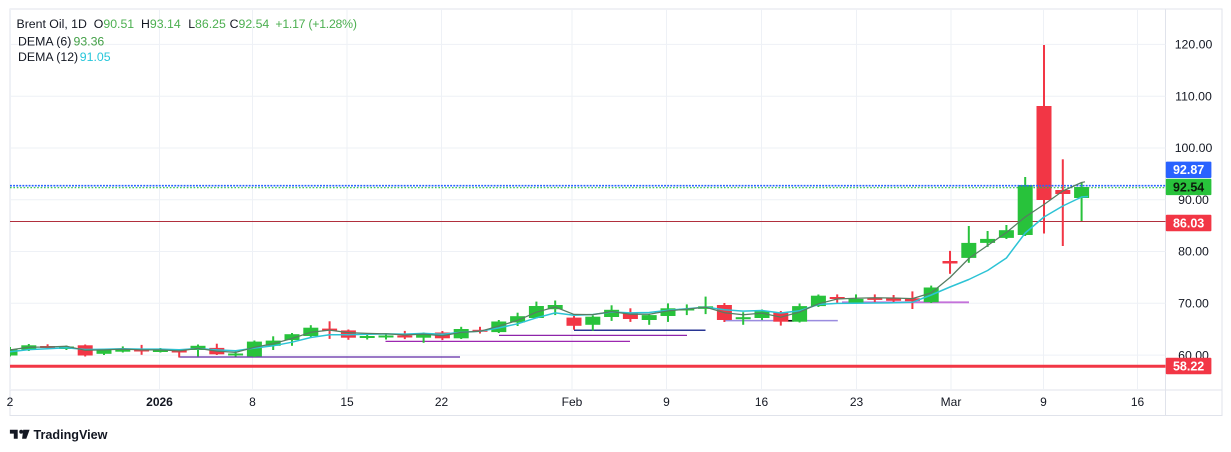  I want to click on svg-text: 120.00, so click(1194, 45).